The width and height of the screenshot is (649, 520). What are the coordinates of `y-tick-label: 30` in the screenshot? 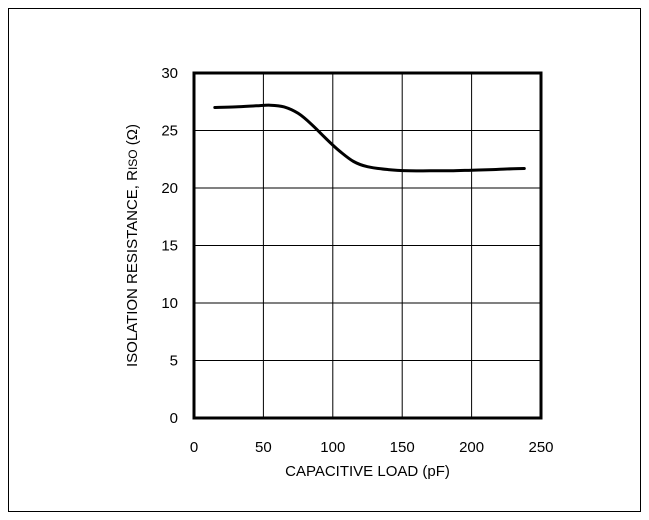 It's located at (169, 73).